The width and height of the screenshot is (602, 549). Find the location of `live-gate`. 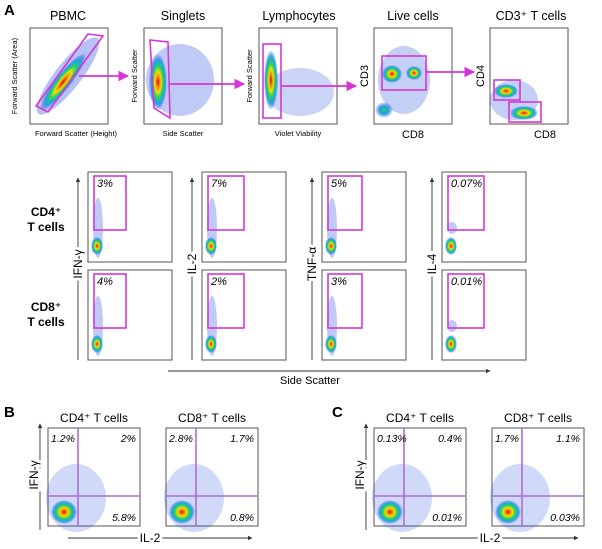

live-gate is located at coordinates (272, 81).